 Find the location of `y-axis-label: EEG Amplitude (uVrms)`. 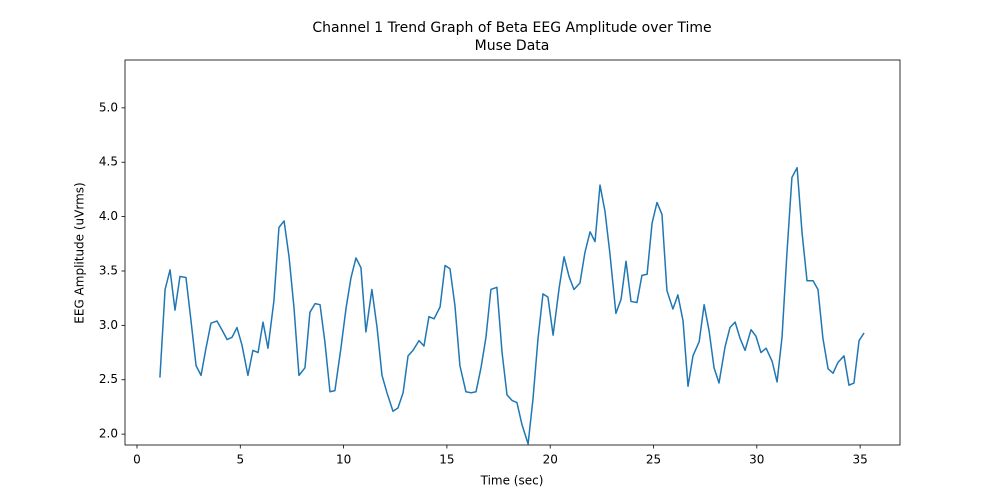

y-axis-label: EEG Amplitude (uVrms) is located at coordinates (80, 252).